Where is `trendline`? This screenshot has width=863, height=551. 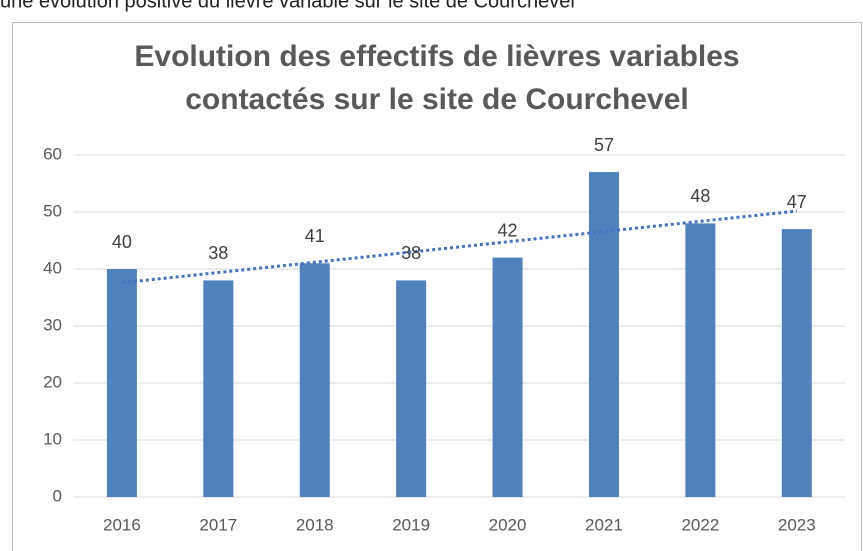 trendline is located at coordinates (459, 247).